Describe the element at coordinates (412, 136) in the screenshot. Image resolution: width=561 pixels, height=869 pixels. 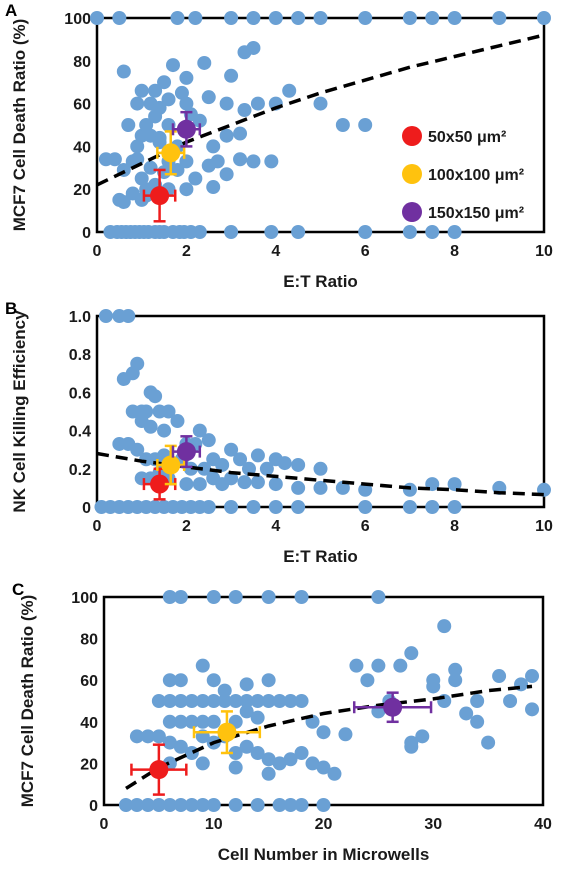
I see `legend-marker` at that location.